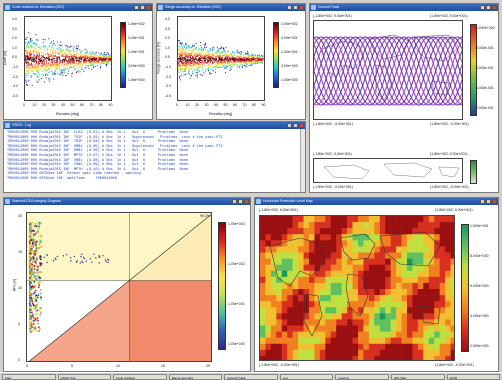  Describe the element at coordinates (29, 377) in the screenshot. I see `start-button: Start` at that location.